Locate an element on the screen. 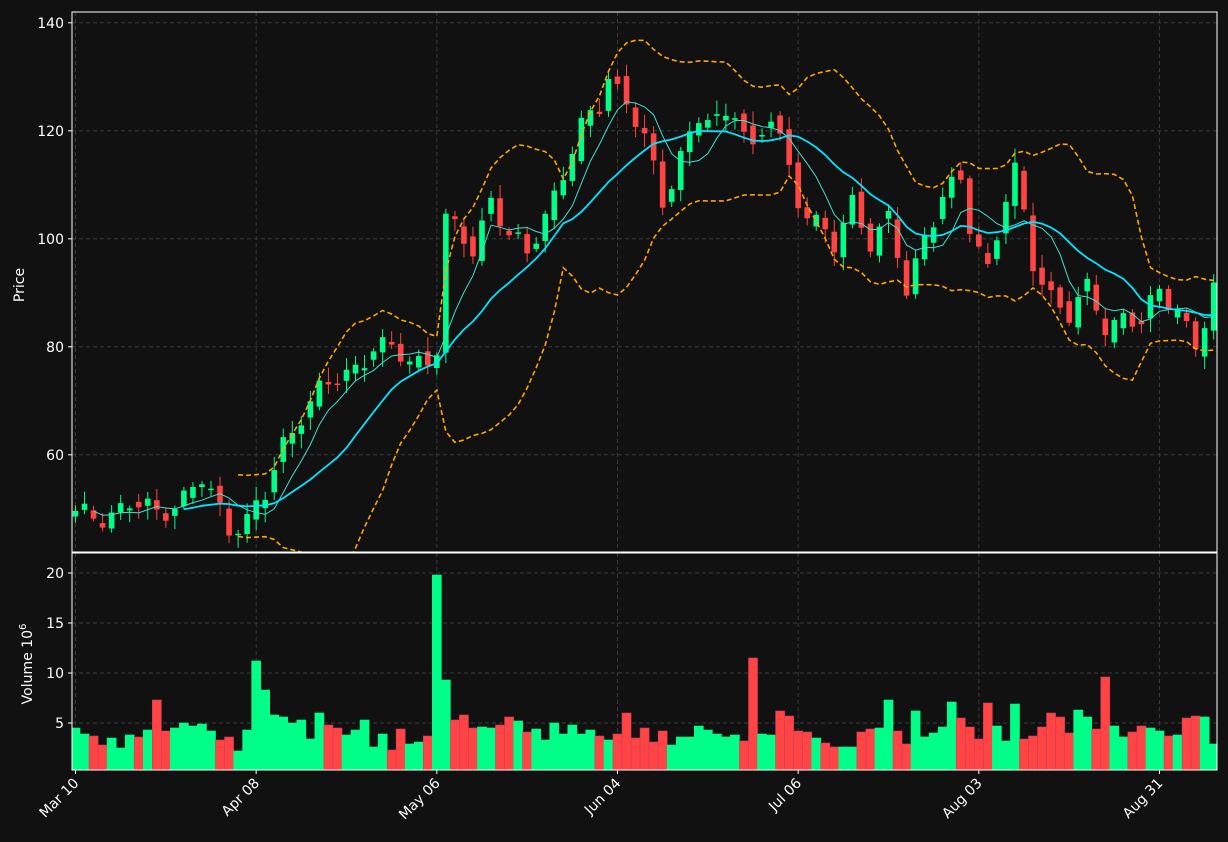 This screenshot has height=842, width=1228. price-tick-label: 140 is located at coordinates (50, 24).